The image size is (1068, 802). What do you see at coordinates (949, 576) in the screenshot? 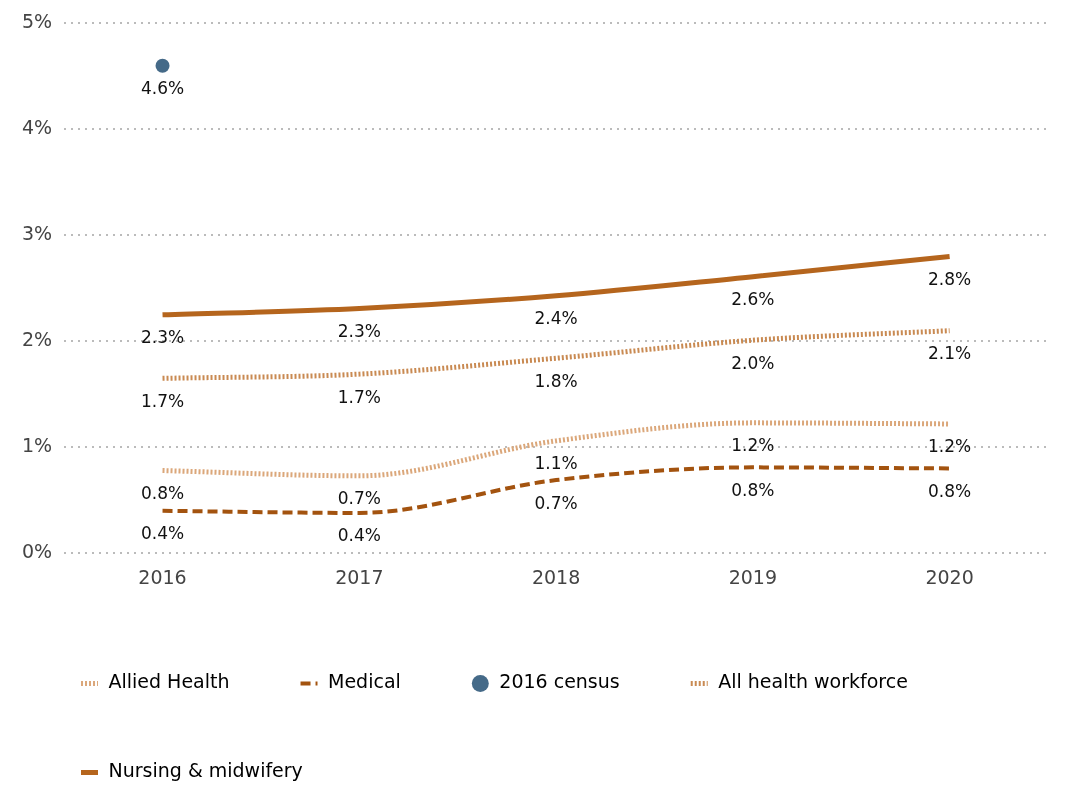
I see `x-tick-label: 2020` at bounding box center [949, 576].